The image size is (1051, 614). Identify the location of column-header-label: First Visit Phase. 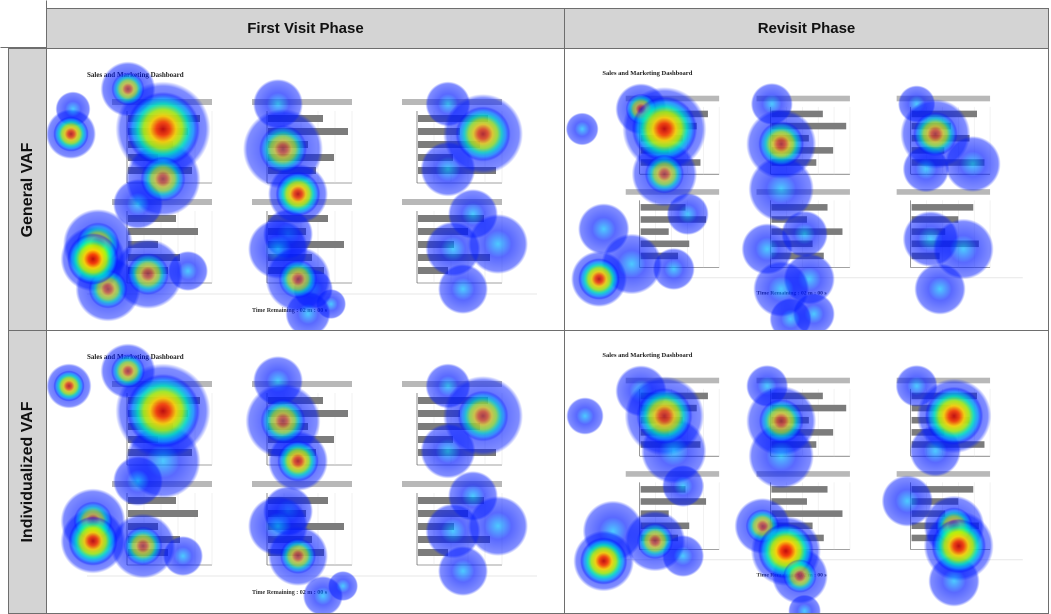
(305, 28).